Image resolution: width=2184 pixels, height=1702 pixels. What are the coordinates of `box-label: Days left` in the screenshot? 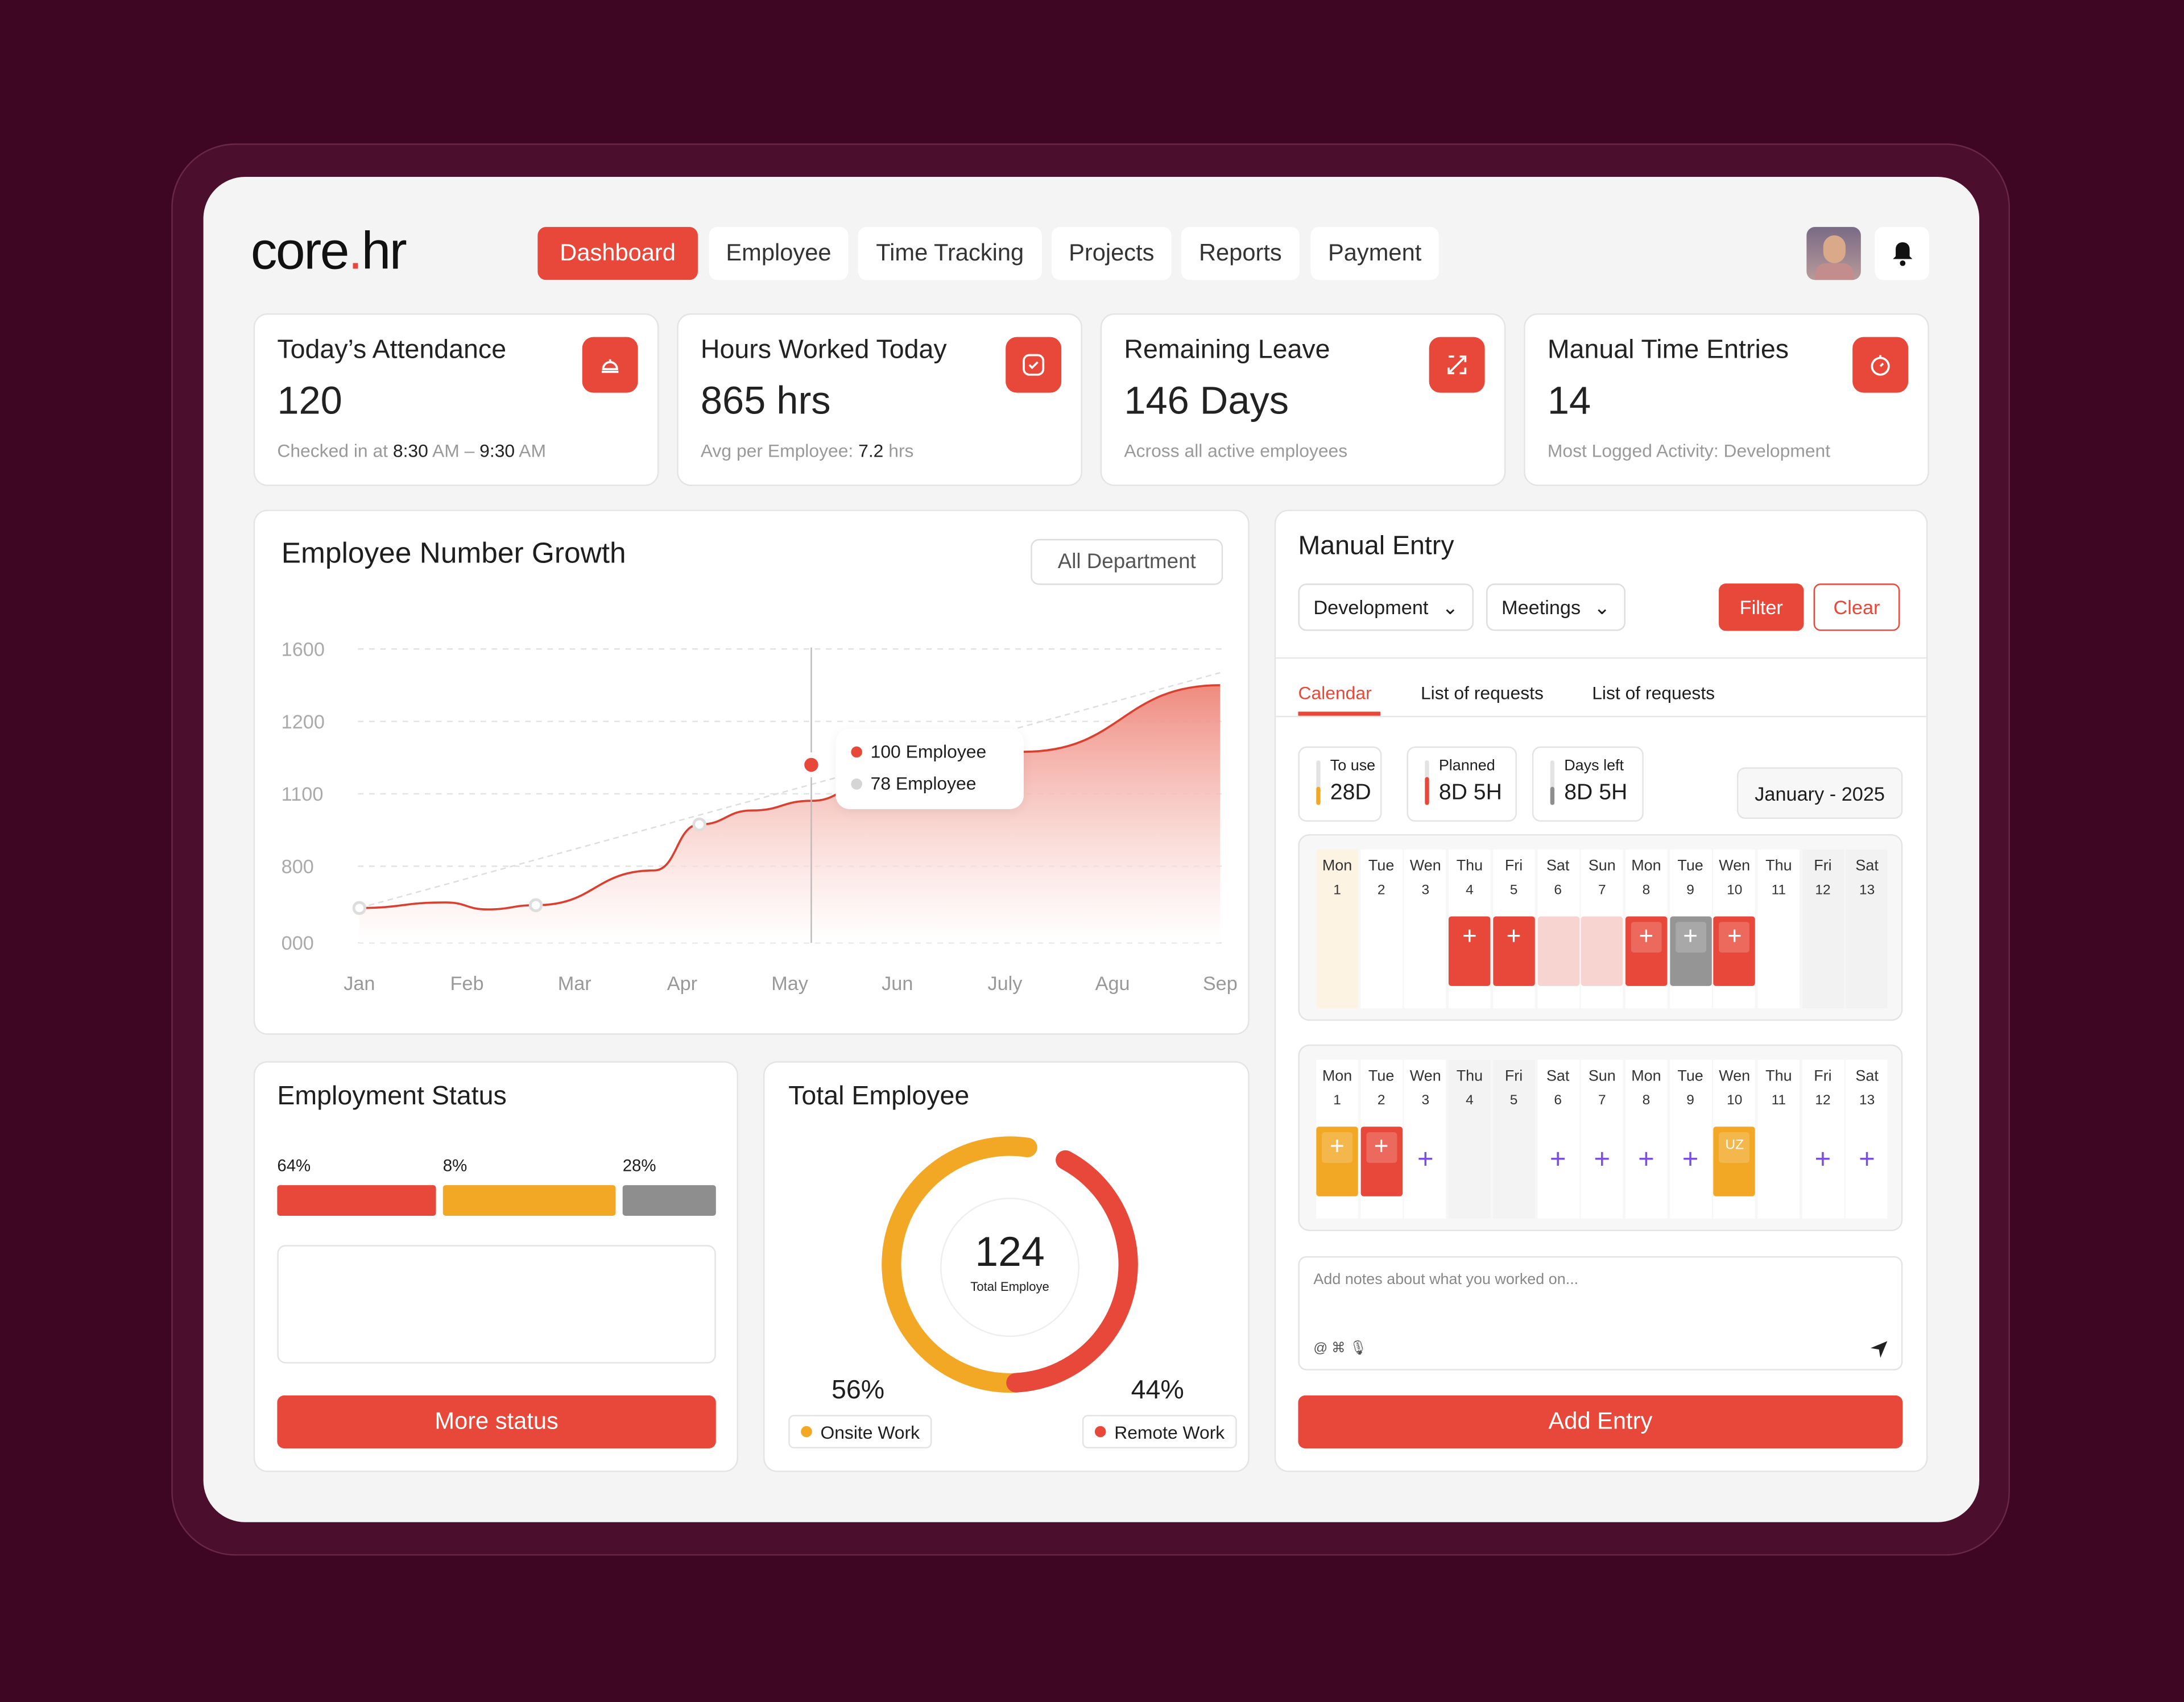 It's located at (1594, 766).